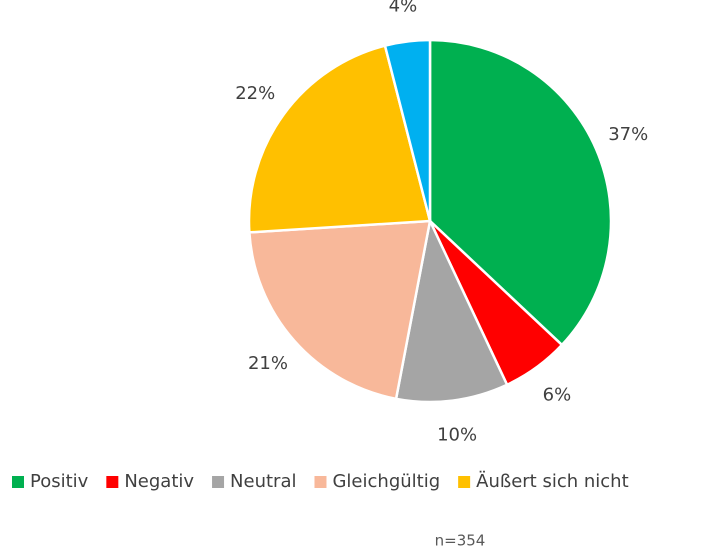 This screenshot has width=711, height=554. I want to click on data-label: 21%, so click(268, 363).